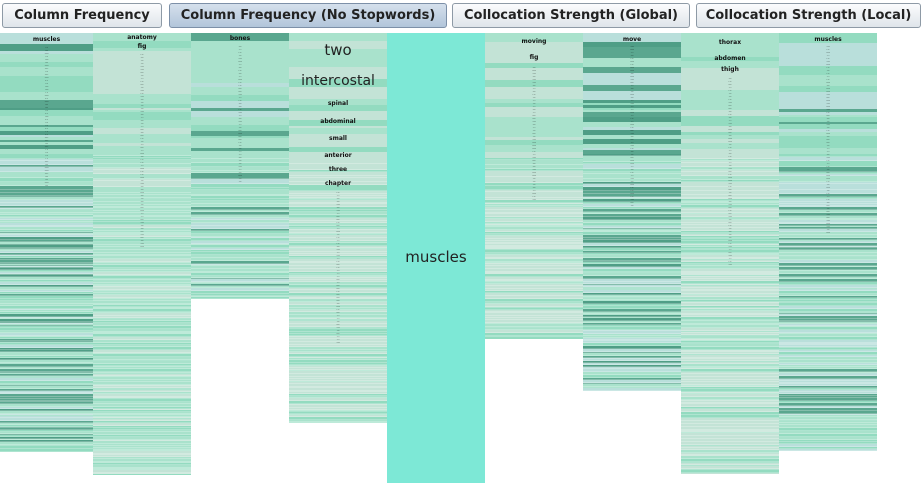 This screenshot has width=923, height=500. I want to click on tab-collocation-strength-global: Collocation Strength (Global), so click(571, 15).